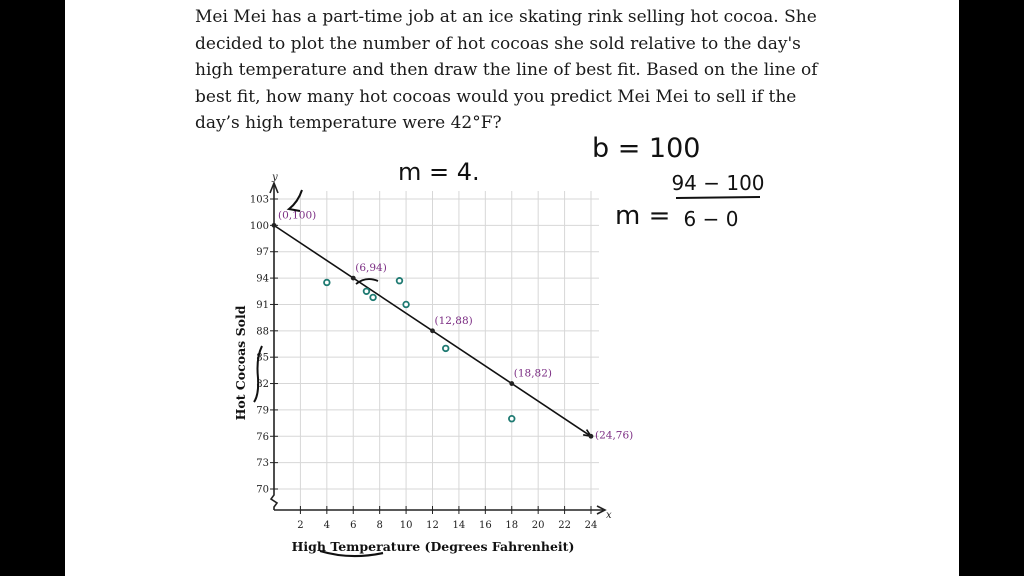  Describe the element at coordinates (711, 219) in the screenshot. I see `handwritten-denominator: 6 − 0` at that location.